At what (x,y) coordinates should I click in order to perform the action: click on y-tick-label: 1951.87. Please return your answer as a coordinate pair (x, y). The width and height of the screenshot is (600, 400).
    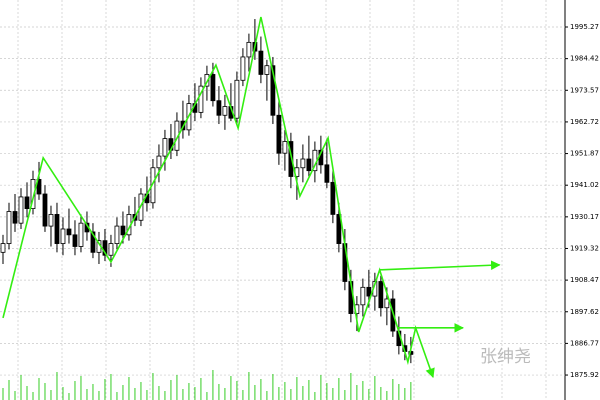
    Looking at the image, I should click on (584, 154).